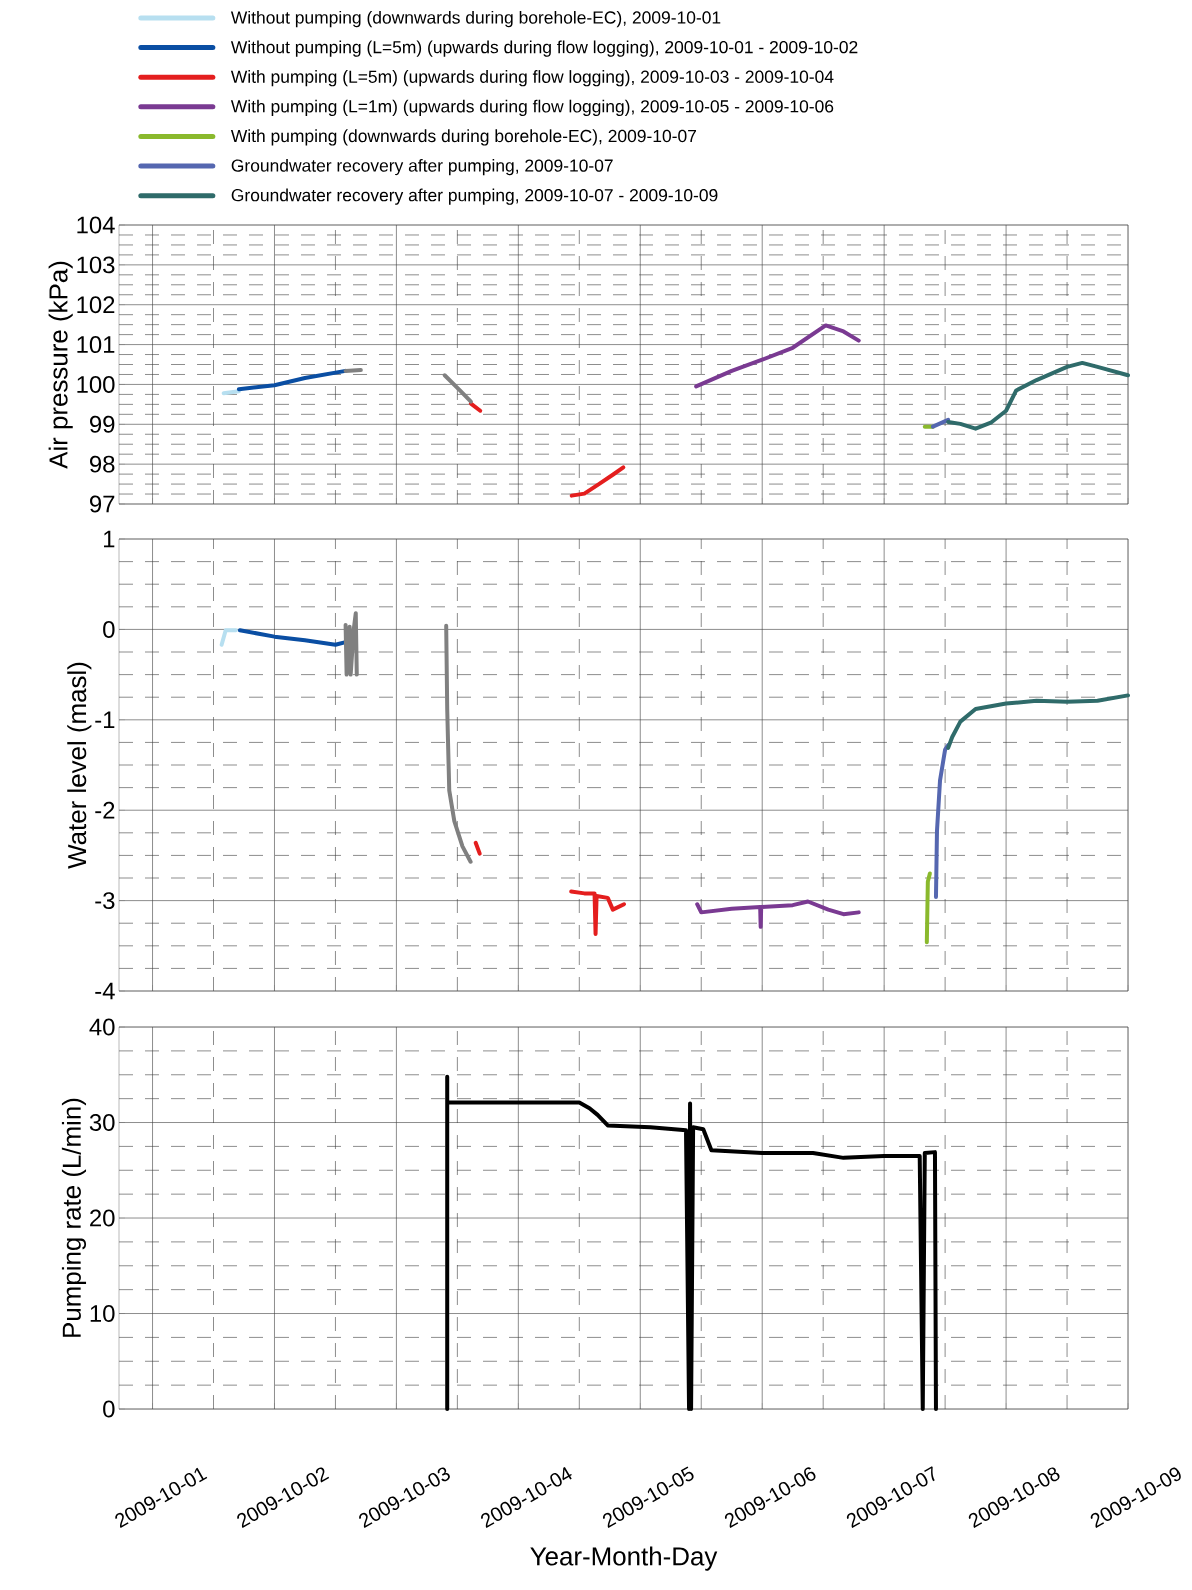 This screenshot has height=1590, width=1192. Describe the element at coordinates (474, 196) in the screenshot. I see `legend-label: Groundwater recovery after pumping, 2009-10-07 - 2009-10-09` at that location.